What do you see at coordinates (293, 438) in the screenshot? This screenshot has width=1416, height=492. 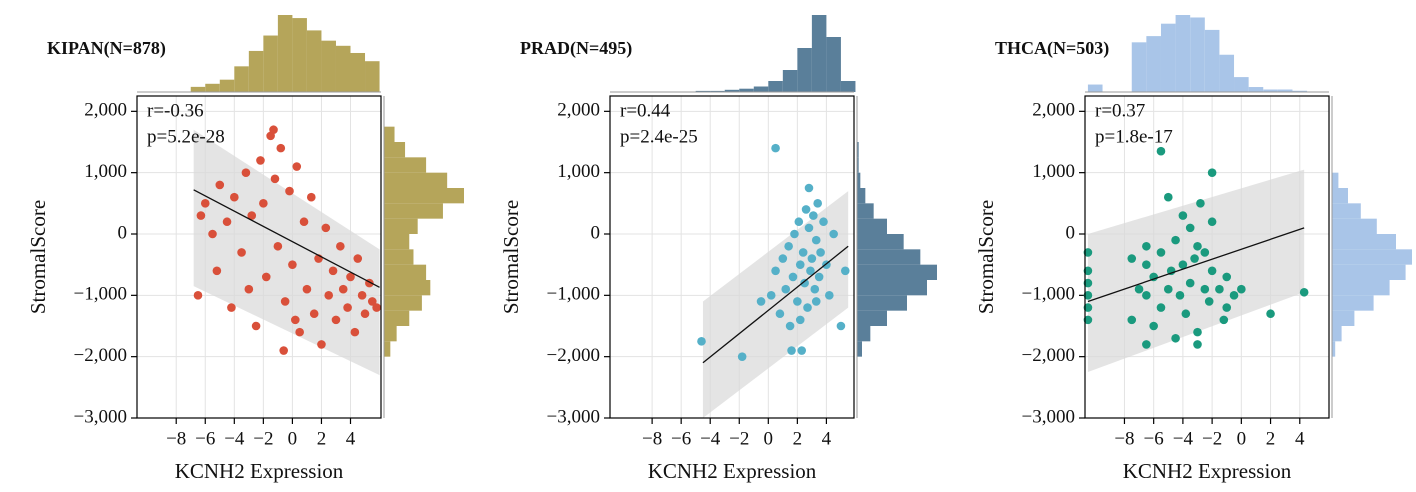 I see `x-tick-label: 0` at bounding box center [293, 438].